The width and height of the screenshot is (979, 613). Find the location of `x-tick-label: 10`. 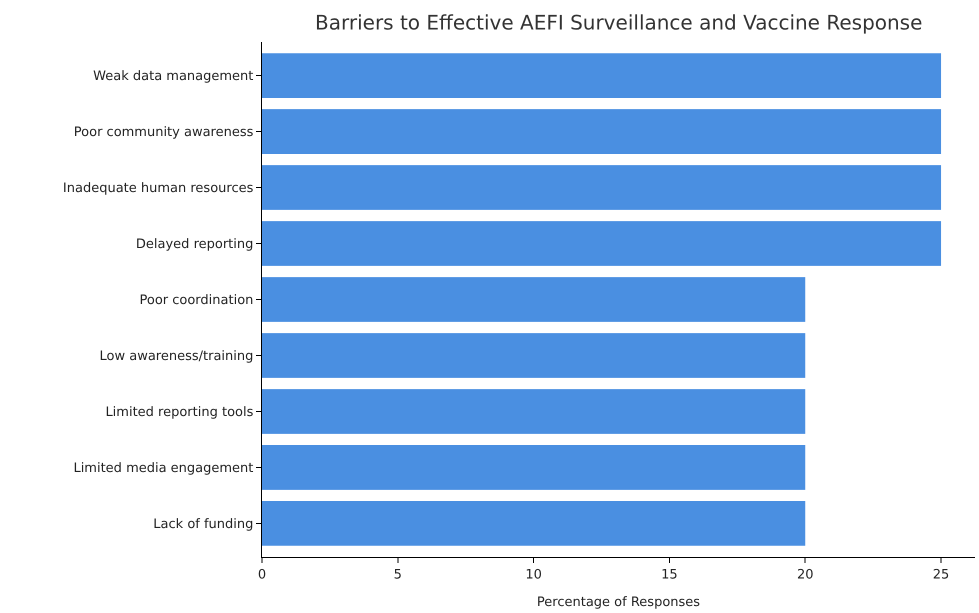

x-tick-label: 10 is located at coordinates (533, 575).